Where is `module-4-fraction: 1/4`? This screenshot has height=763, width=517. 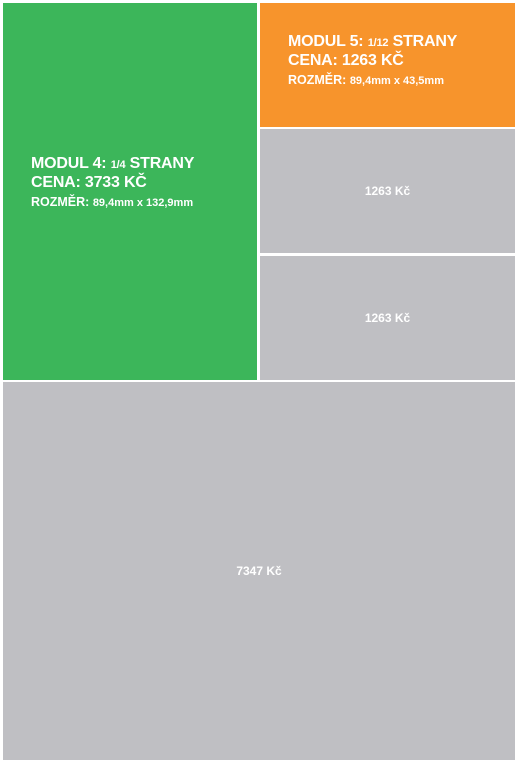 module-4-fraction: 1/4 is located at coordinates (118, 165).